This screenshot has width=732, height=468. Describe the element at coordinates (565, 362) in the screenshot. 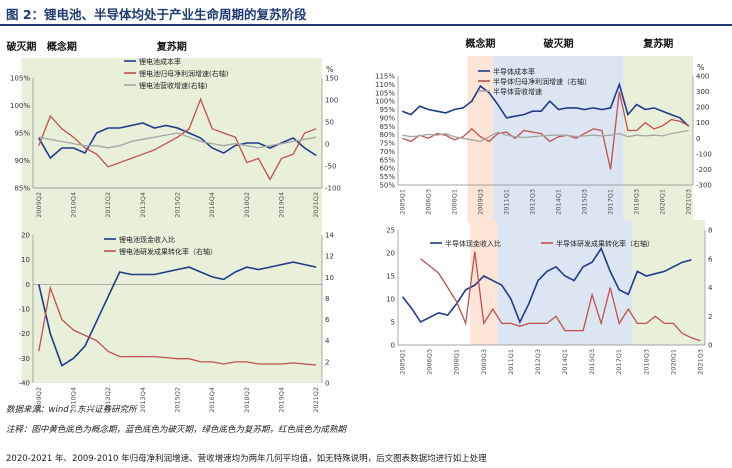

I see `x-tick-label: 2014Q1` at that location.